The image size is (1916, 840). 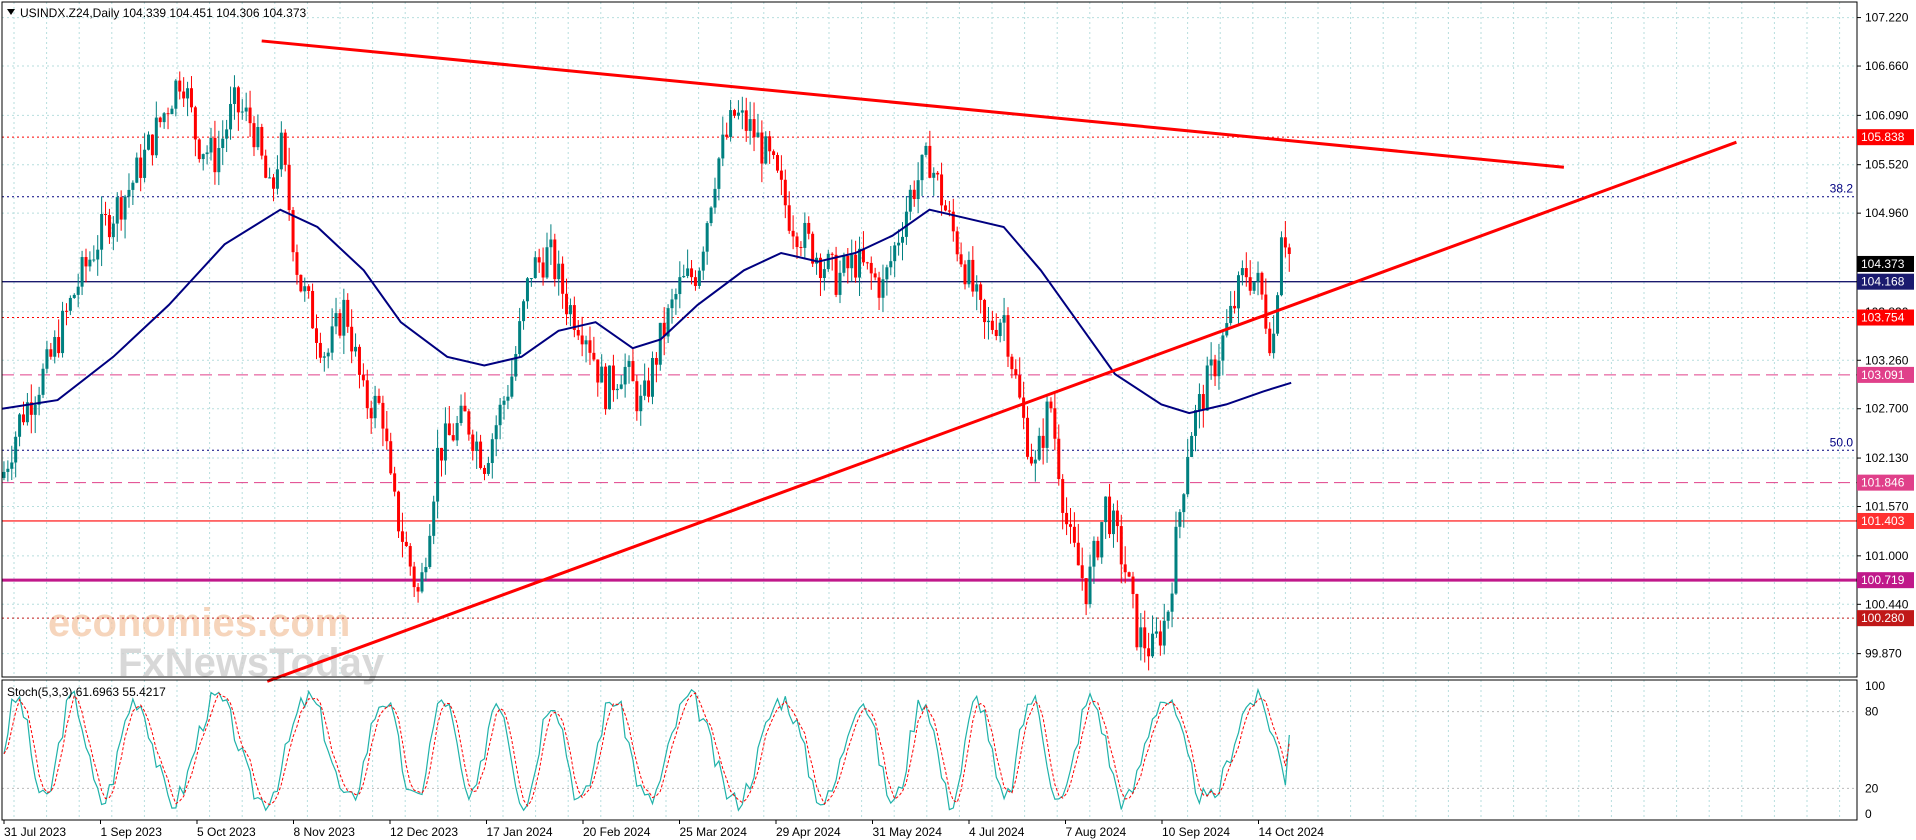 What do you see at coordinates (913, 104) in the screenshot?
I see `trendline` at bounding box center [913, 104].